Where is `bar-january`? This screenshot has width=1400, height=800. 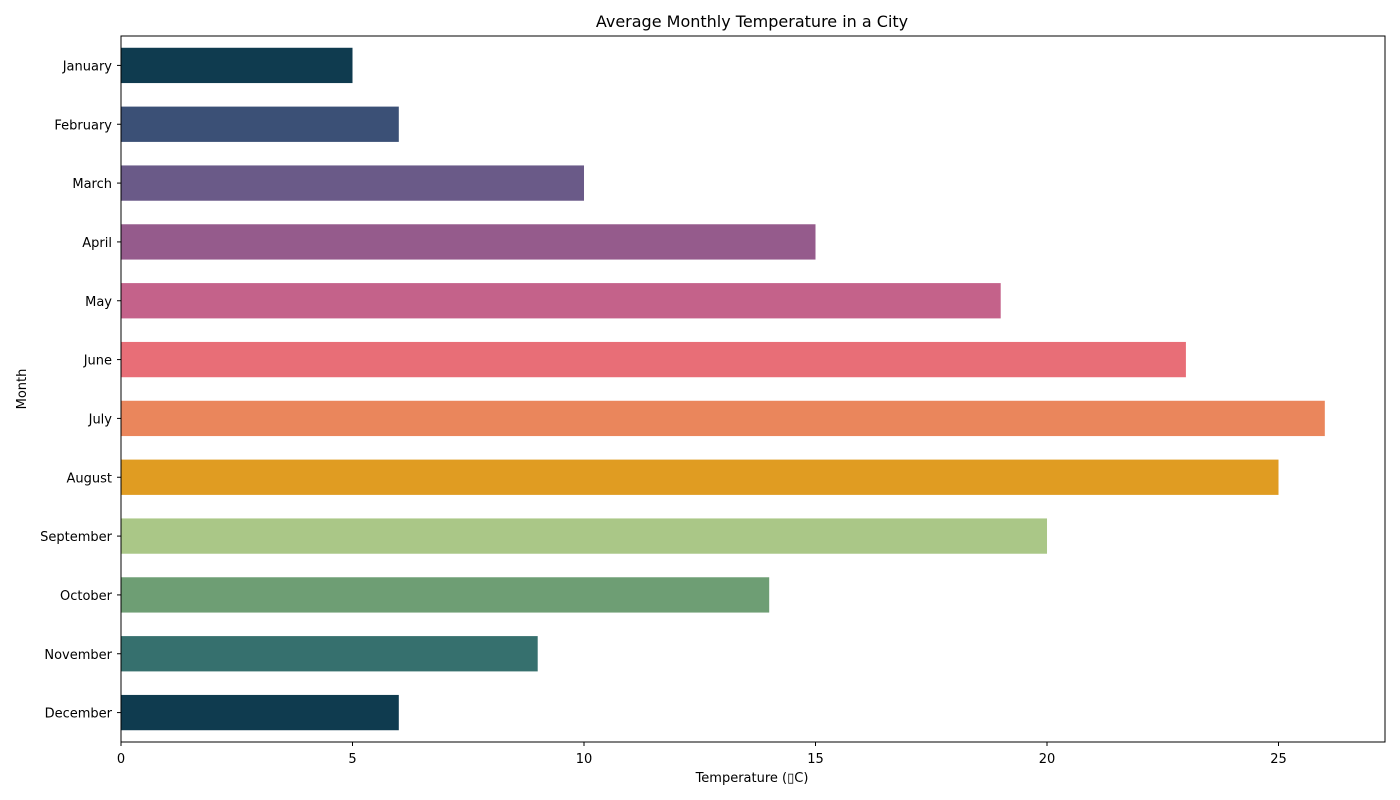
bar-january is located at coordinates (237, 65).